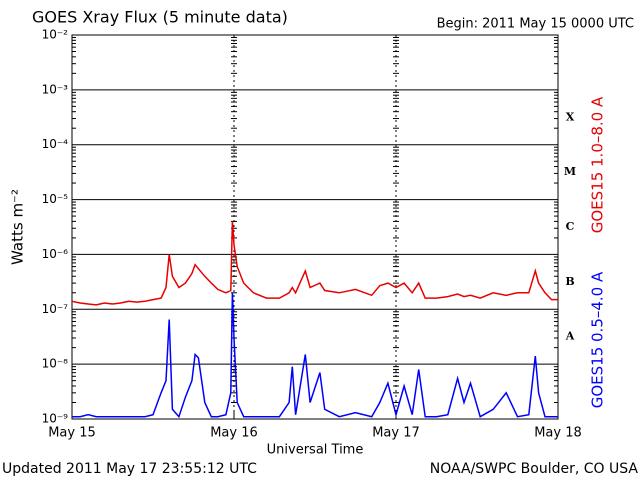 This screenshot has height=480, width=640. Describe the element at coordinates (18, 227) in the screenshot. I see `y-axis-label: Watts m⁻²` at that location.